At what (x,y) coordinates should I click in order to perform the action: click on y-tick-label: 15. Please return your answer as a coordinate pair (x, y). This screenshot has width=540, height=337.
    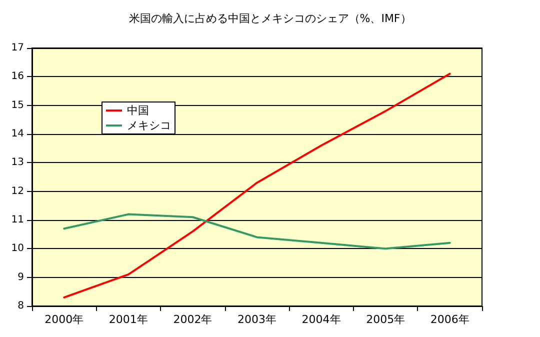
    Looking at the image, I should click on (17, 105).